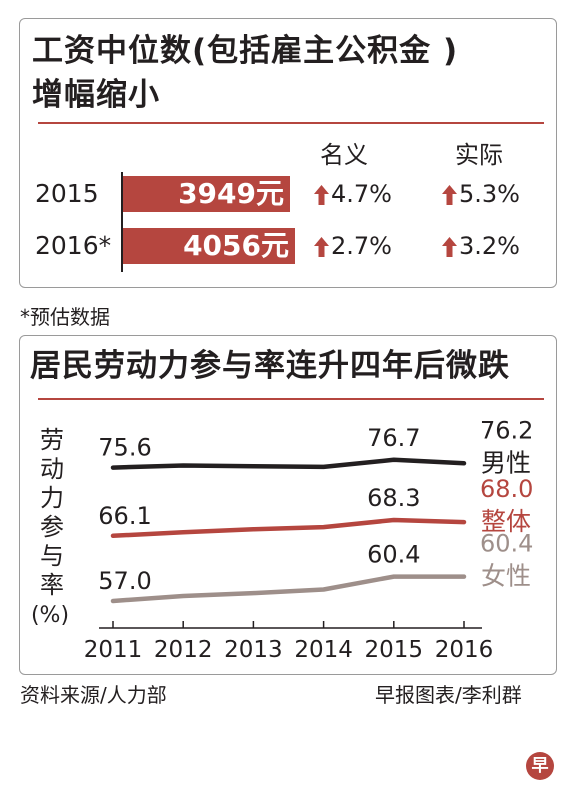  Describe the element at coordinates (270, 366) in the screenshot. I see `chart-title: 居民劳动力参与率连升四年后微跌` at that location.